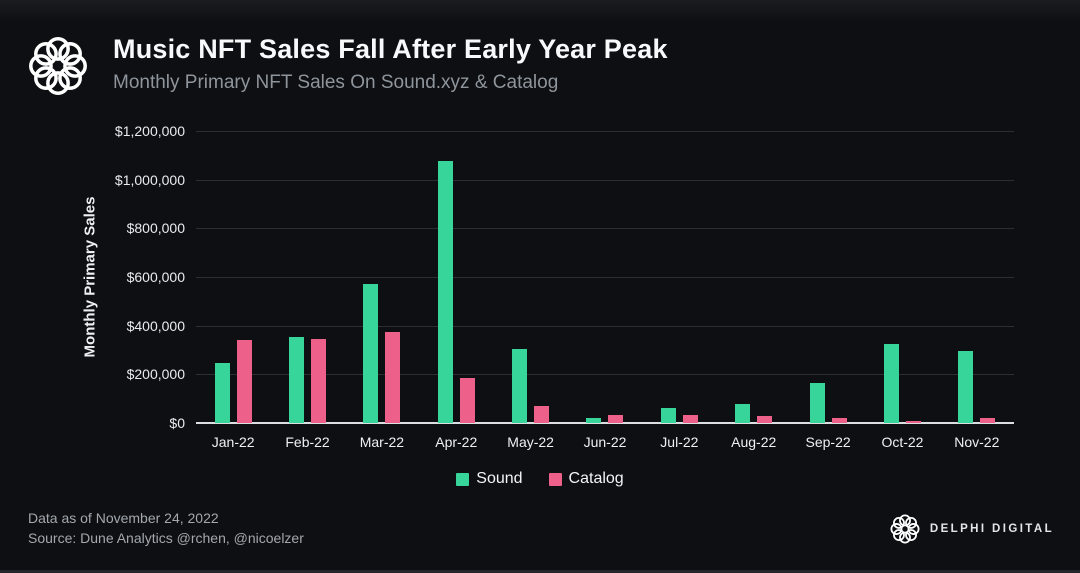  I want to click on x-axis-label: Apr-22, so click(456, 442).